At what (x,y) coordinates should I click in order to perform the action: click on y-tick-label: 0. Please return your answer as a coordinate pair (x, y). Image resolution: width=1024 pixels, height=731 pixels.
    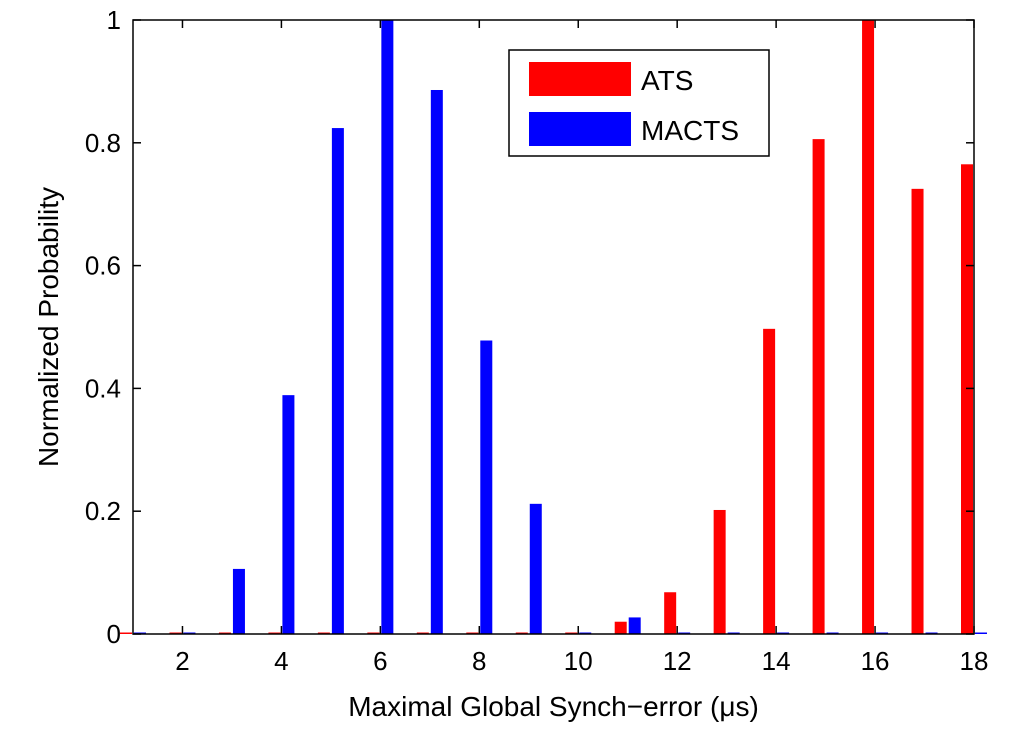
    Looking at the image, I should click on (114, 634).